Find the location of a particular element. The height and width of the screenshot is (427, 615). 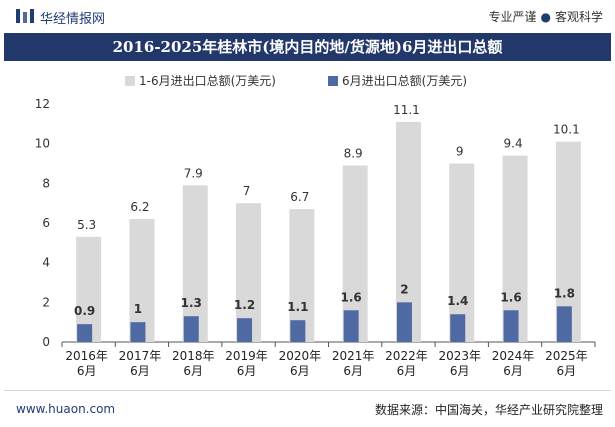

data-label-total: 8.9 is located at coordinates (353, 153).